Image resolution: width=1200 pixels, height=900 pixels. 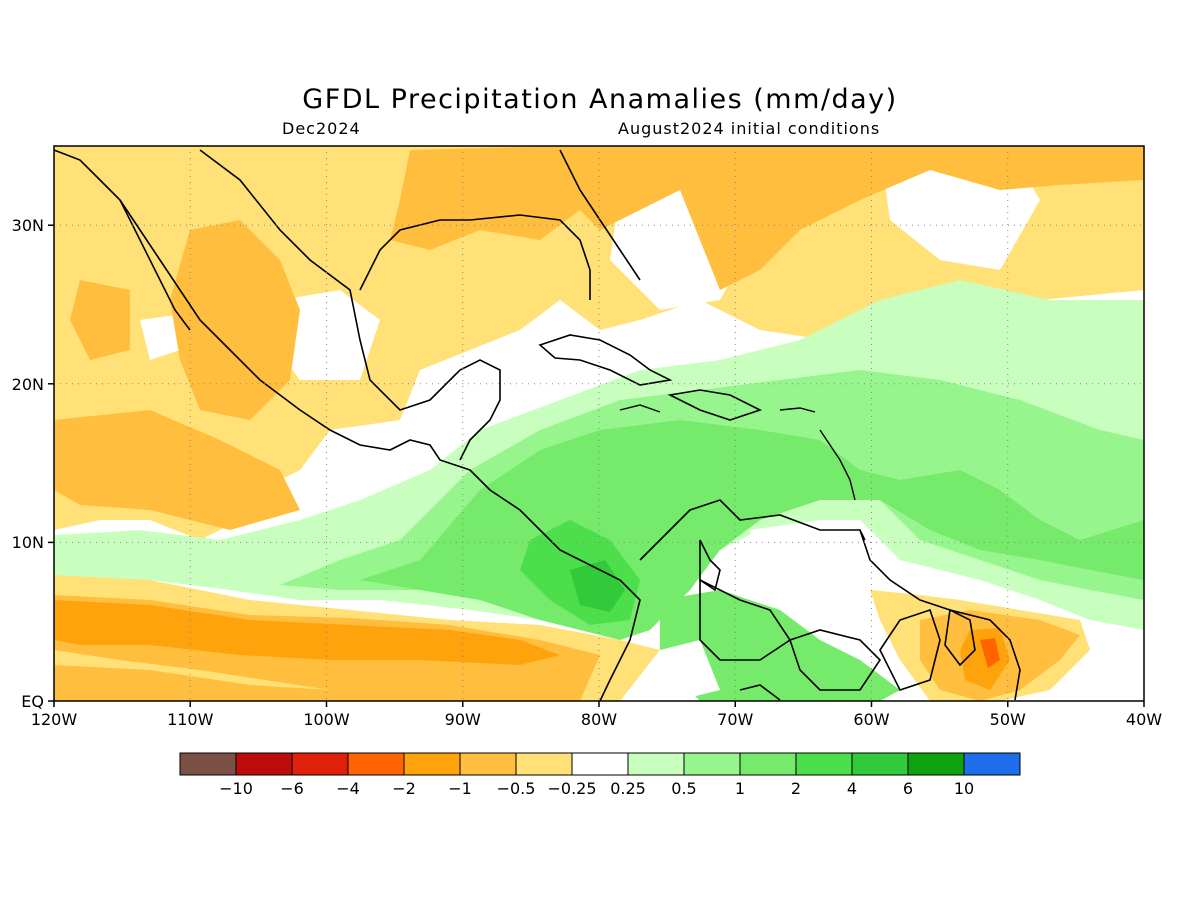 What do you see at coordinates (32, 701) in the screenshot?
I see `lat-label: EQ` at bounding box center [32, 701].